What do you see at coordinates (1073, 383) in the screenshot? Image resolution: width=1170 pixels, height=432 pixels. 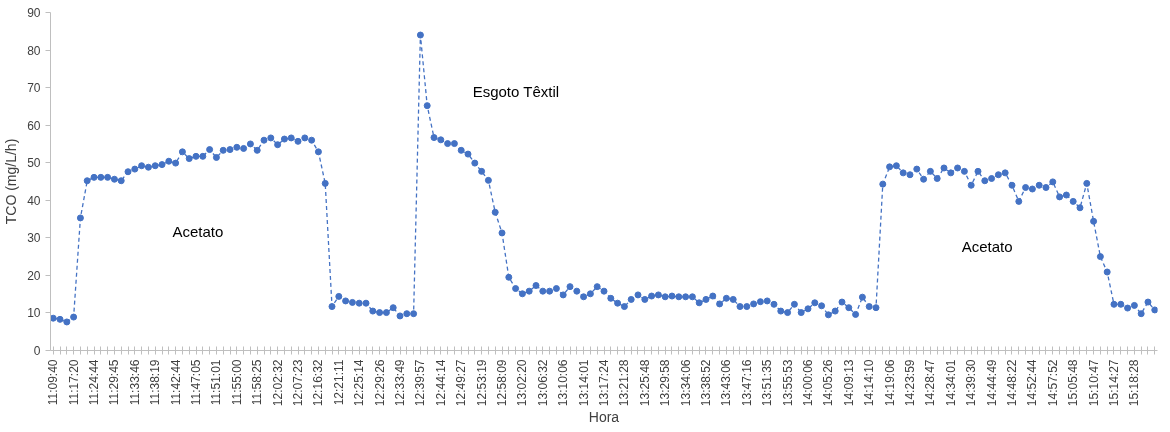 I see `x-tick-label: 15:05:48` at bounding box center [1073, 383].